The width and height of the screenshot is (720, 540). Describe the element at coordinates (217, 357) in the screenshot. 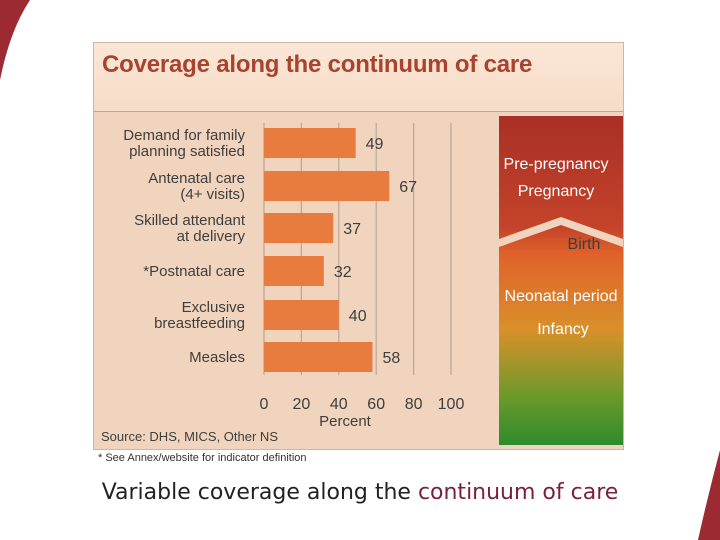

I see `category-label: Measles` at that location.